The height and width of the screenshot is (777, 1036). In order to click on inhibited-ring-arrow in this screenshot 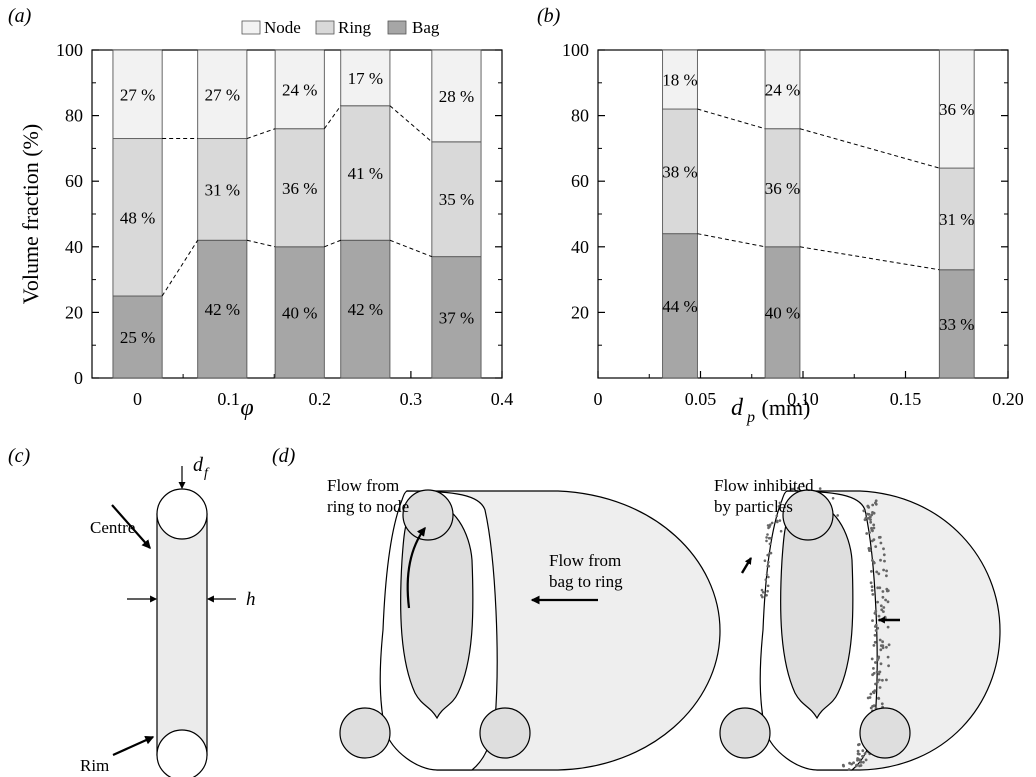, I will do `click(746, 565)`.